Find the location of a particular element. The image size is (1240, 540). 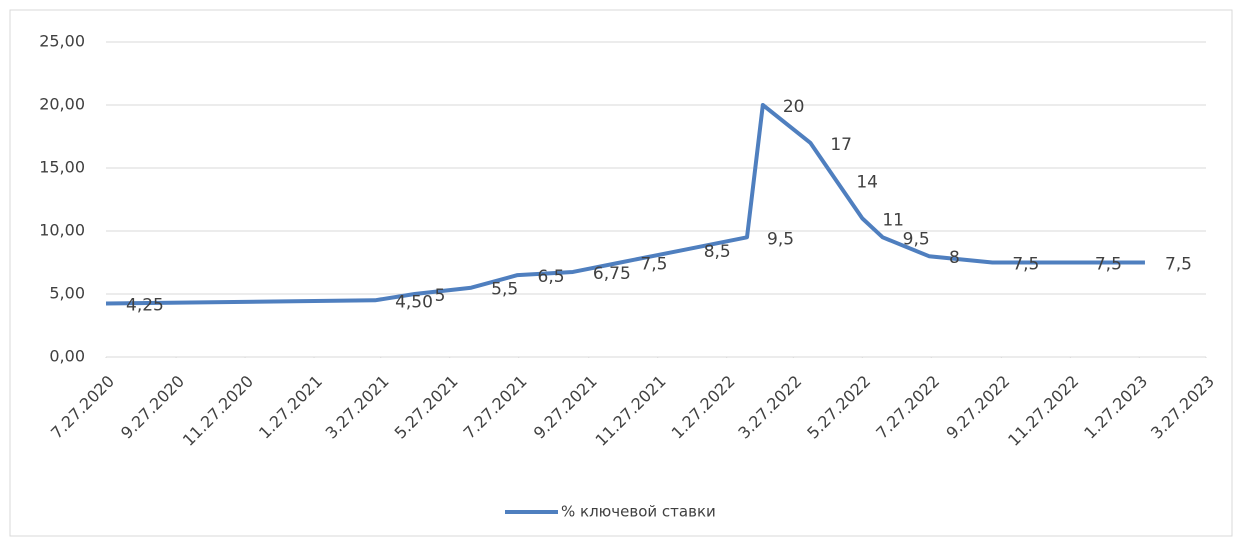

data-label: 8 is located at coordinates (954, 258).